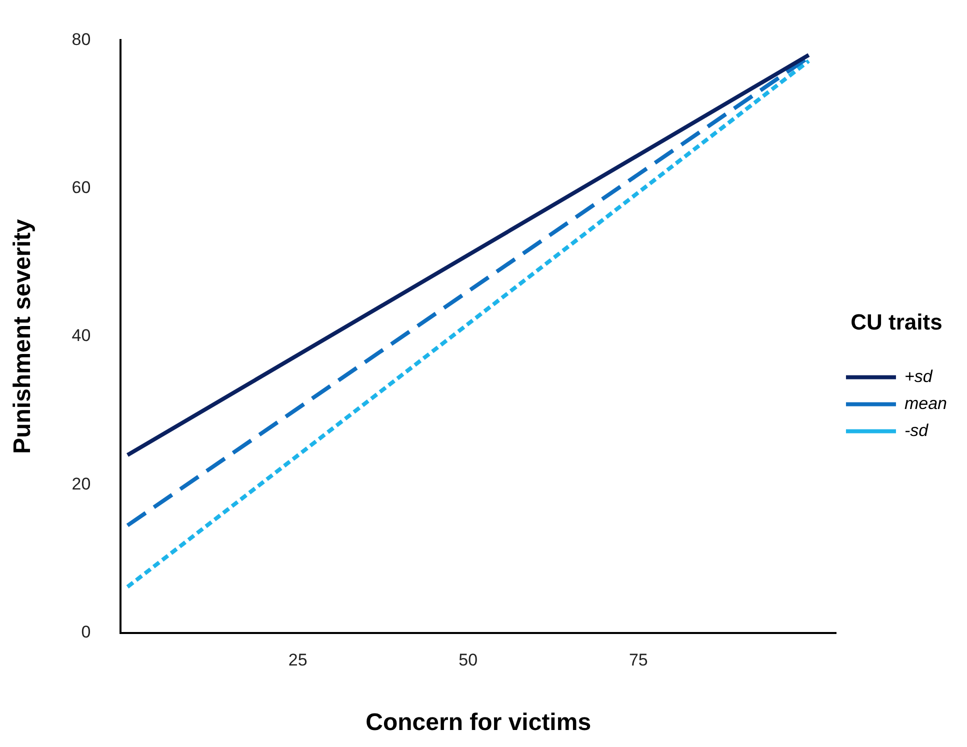 This screenshot has height=747, width=967. What do you see at coordinates (81, 188) in the screenshot?
I see `y-tick-label: 60` at bounding box center [81, 188].